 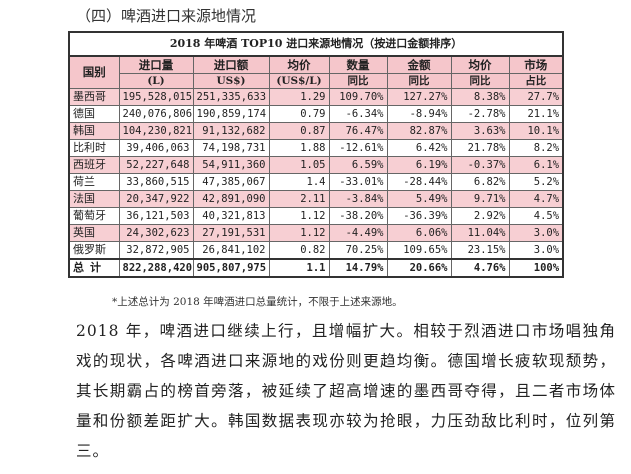 I want to click on cell-price-yoy: 6.82%, so click(x=480, y=182).